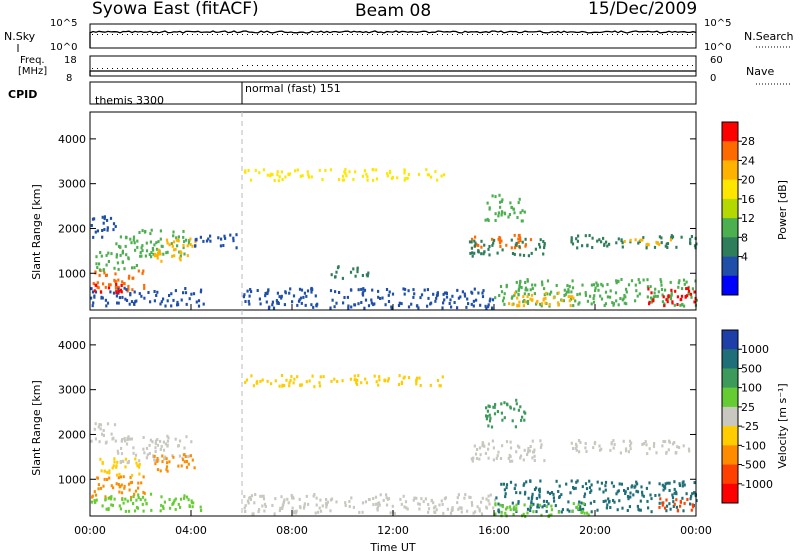 This screenshot has width=800, height=554. Describe the element at coordinates (129, 100) in the screenshot. I see `cpid-segment-1: themis 3300` at that location.